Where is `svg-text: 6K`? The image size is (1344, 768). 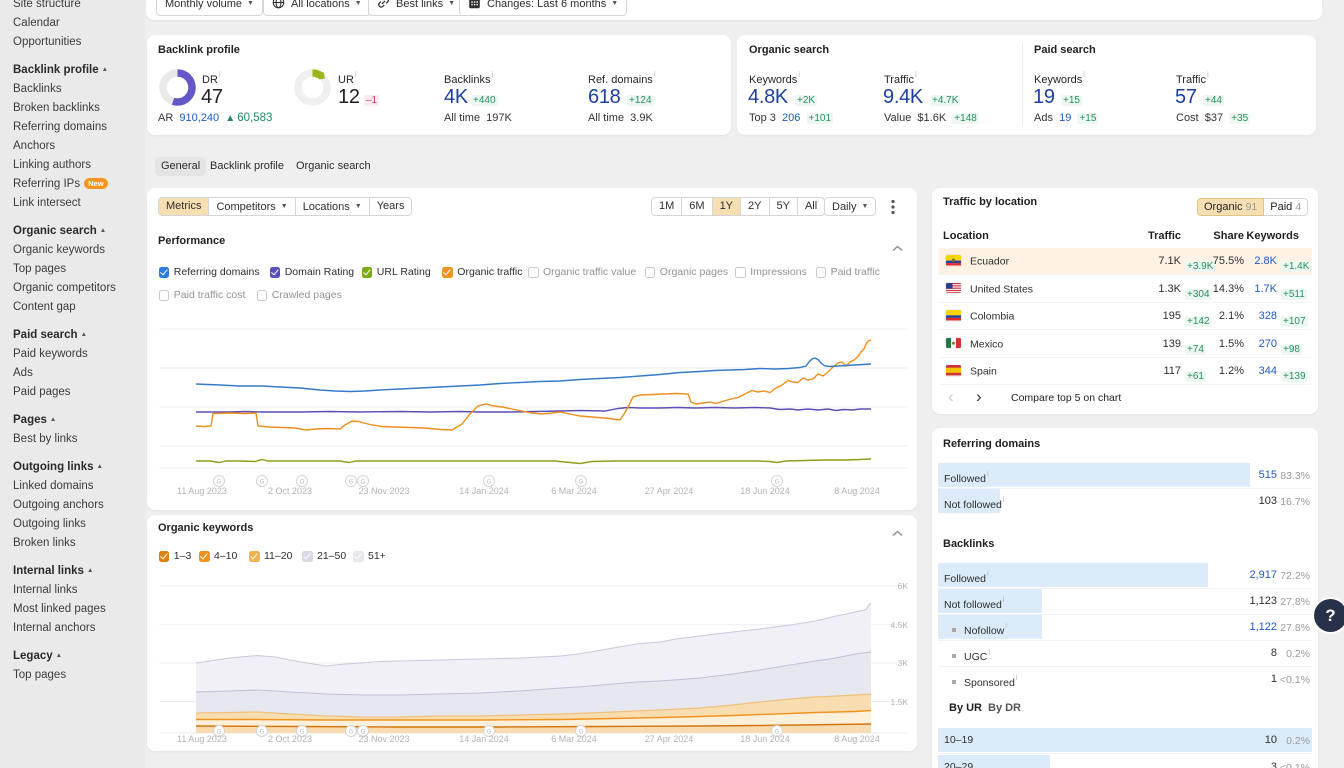 svg-text: 6K is located at coordinates (903, 586).